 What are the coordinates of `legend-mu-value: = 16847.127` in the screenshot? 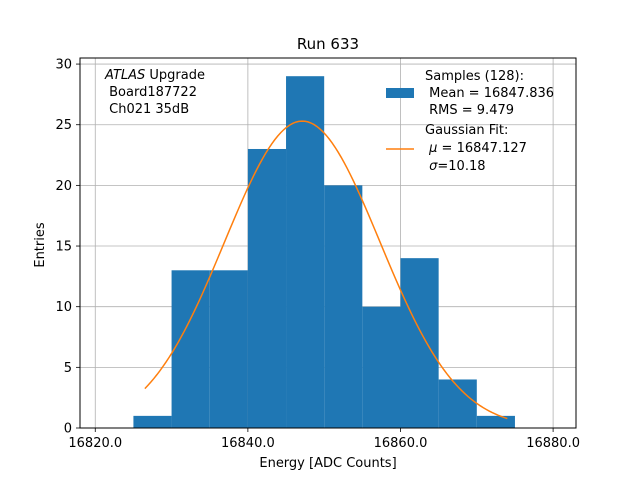 It's located at (481, 148).